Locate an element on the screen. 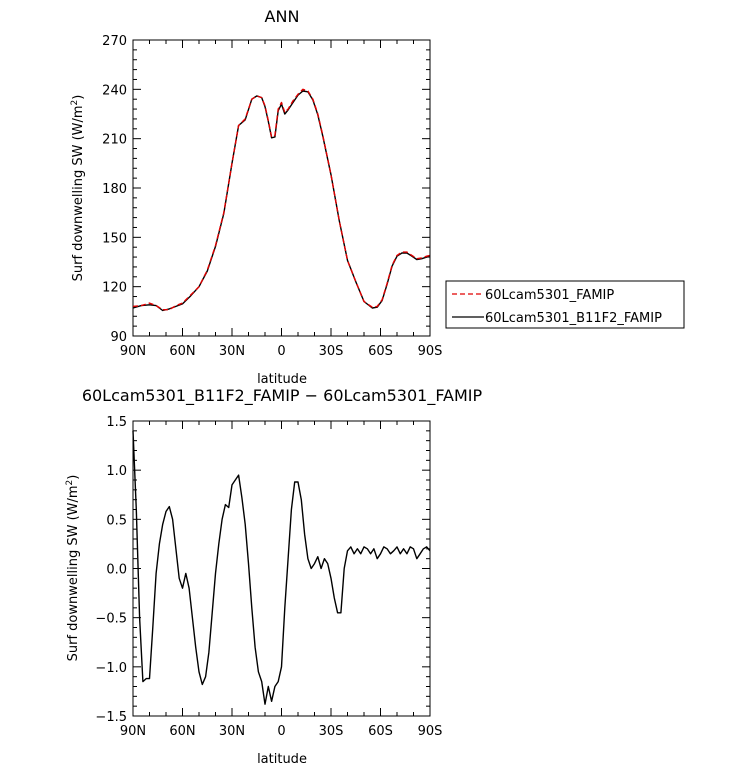  top-y-axis-label: Surf downwelling SW (W/m2) is located at coordinates (78, 188).